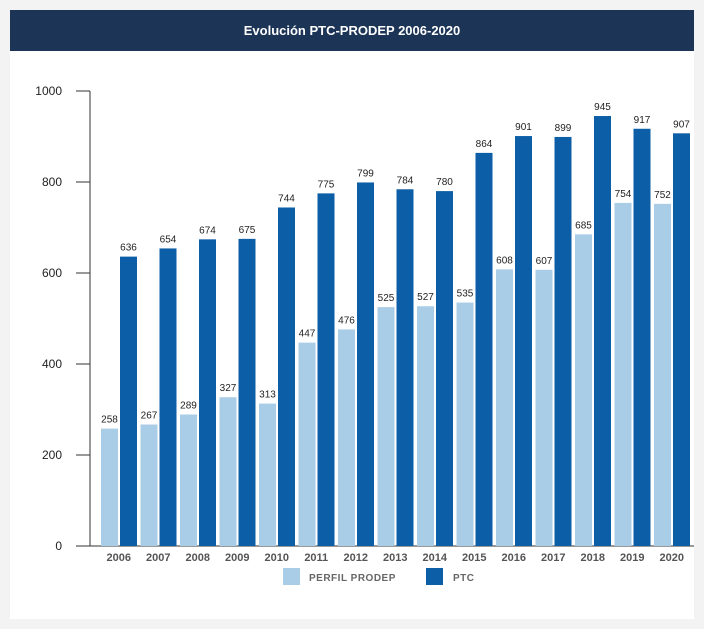  What do you see at coordinates (267, 395) in the screenshot?
I see `data-label: 313` at bounding box center [267, 395].